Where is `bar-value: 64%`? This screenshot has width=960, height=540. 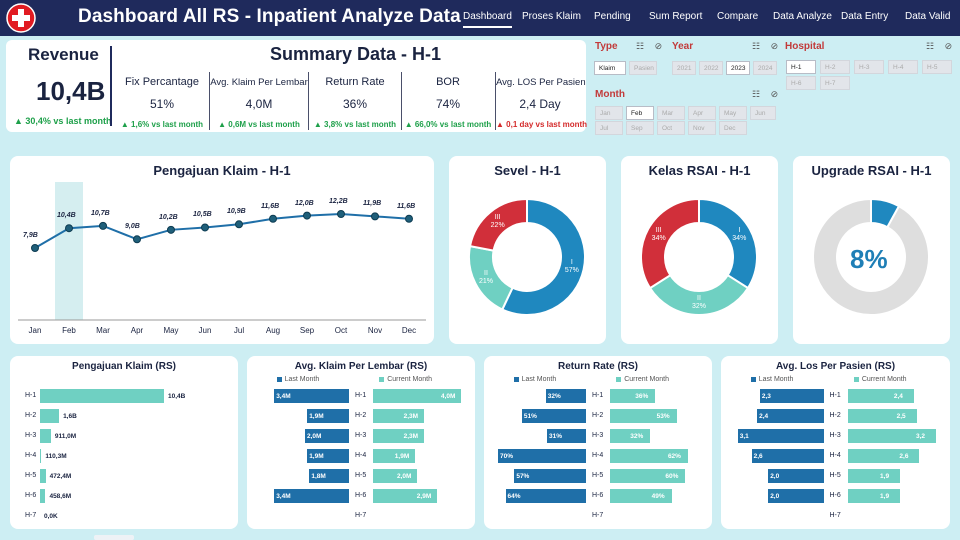
bar-value: 64% is located at coordinates (514, 496).